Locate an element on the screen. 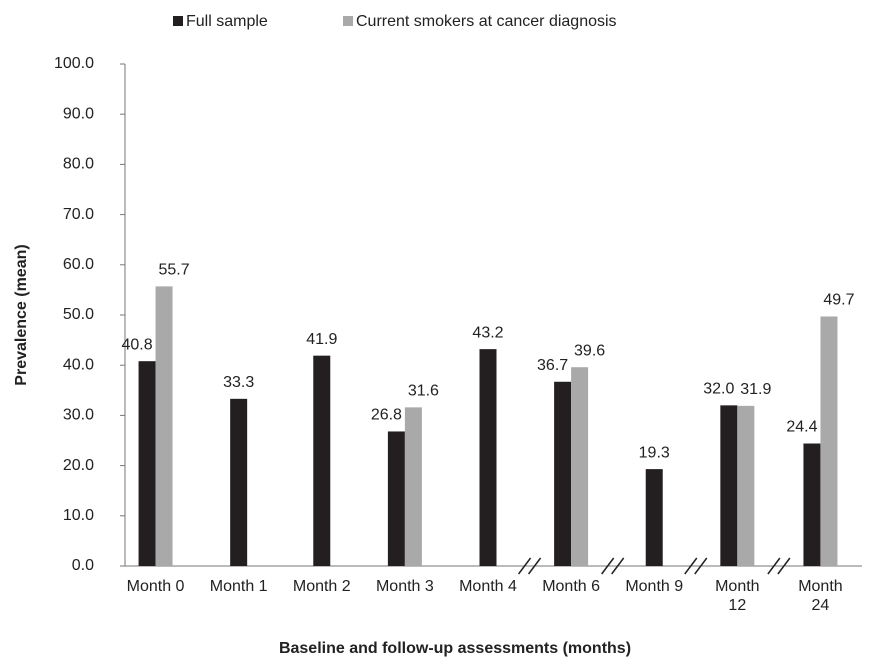 The image size is (887, 662). y-tick-label: 100.0 is located at coordinates (74, 63).